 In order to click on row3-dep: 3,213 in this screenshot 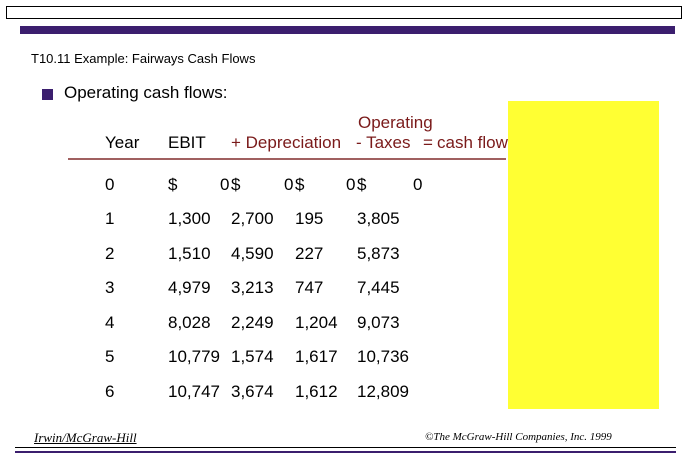, I will do `click(252, 287)`.